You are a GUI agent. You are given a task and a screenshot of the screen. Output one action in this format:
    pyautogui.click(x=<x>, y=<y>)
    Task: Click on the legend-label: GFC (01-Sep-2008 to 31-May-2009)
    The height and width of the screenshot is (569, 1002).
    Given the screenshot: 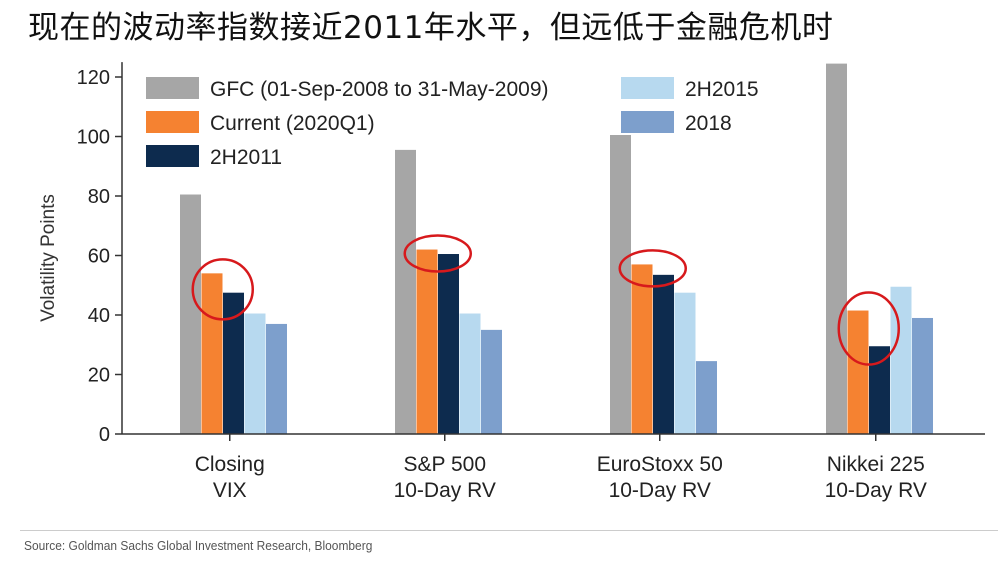 What is the action you would take?
    pyautogui.click(x=379, y=89)
    